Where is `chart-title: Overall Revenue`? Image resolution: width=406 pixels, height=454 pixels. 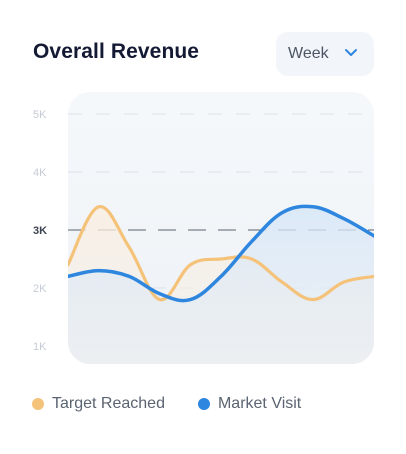 chart-title: Overall Revenue is located at coordinates (116, 51).